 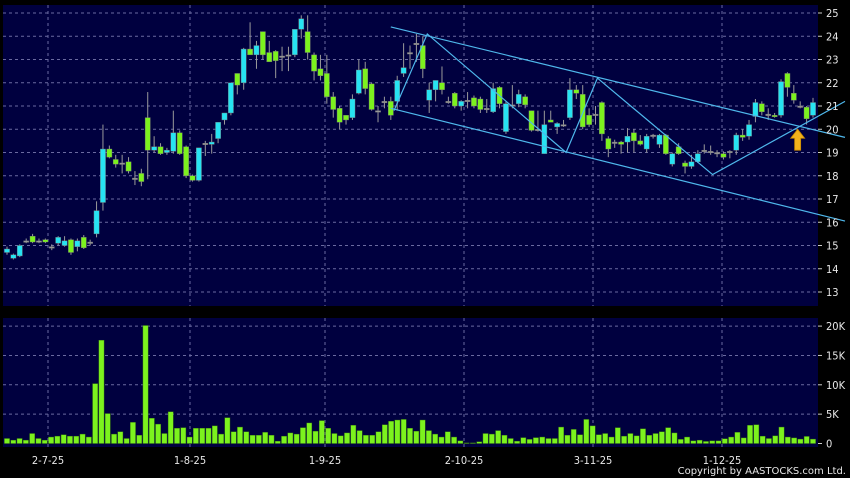 I want to click on channel-lower-line, so click(x=618, y=164).